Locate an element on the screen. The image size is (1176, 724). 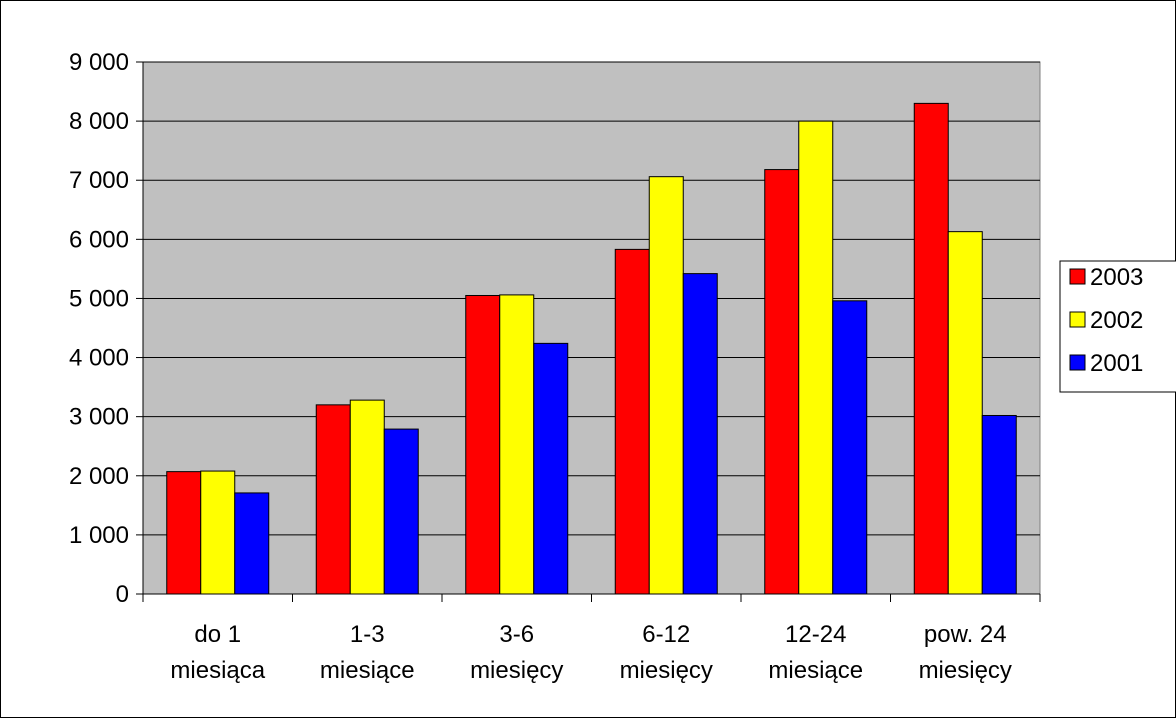
y-tick-label: 1 000 is located at coordinates (99, 535).